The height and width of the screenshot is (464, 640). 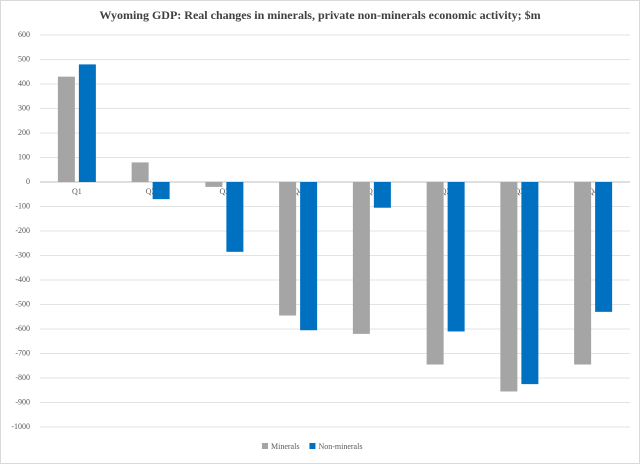 What do you see at coordinates (22, 352) in the screenshot?
I see `y-tick-label: -700` at bounding box center [22, 352].